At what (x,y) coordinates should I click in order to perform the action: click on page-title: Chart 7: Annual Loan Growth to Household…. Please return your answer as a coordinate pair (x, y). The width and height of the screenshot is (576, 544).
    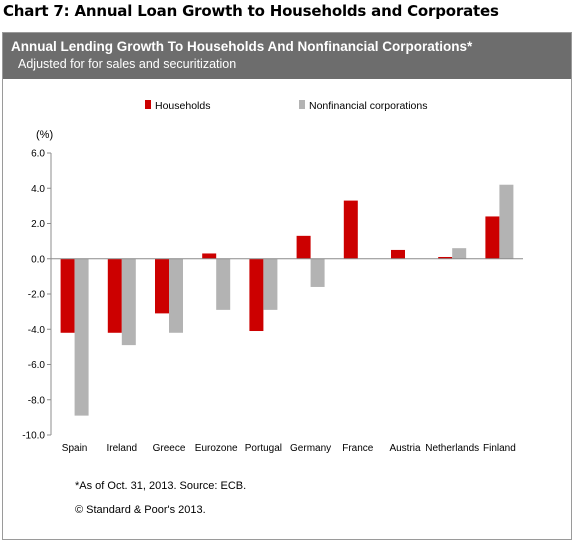
    Looking at the image, I should click on (251, 11).